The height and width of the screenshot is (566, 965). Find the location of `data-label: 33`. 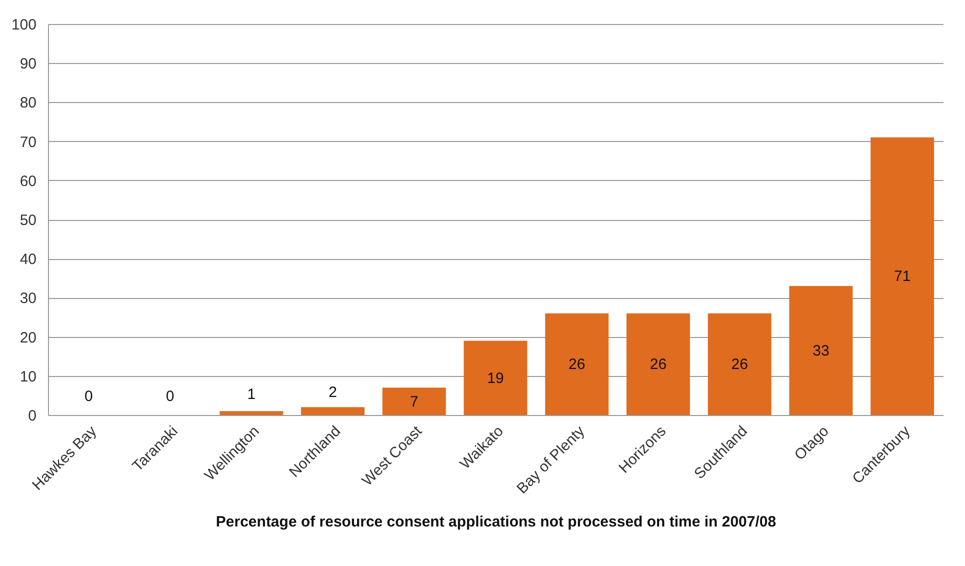

data-label: 33 is located at coordinates (821, 351).